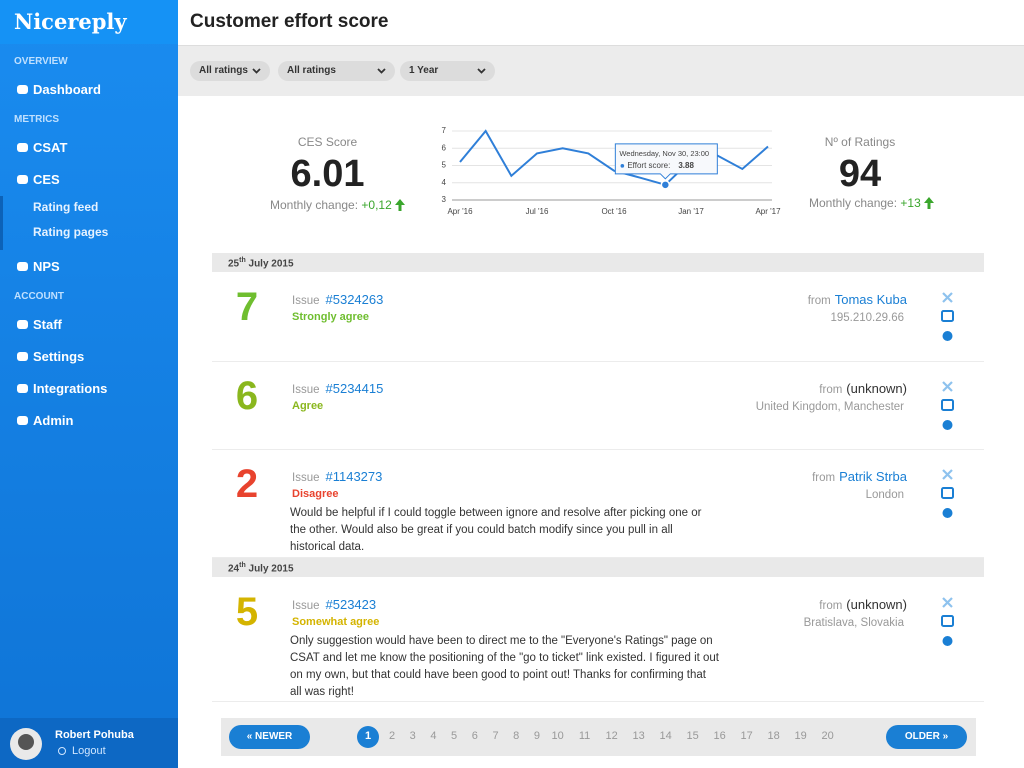 The width and height of the screenshot is (1024, 768). What do you see at coordinates (400, 205) in the screenshot?
I see `up-arrow` at bounding box center [400, 205].